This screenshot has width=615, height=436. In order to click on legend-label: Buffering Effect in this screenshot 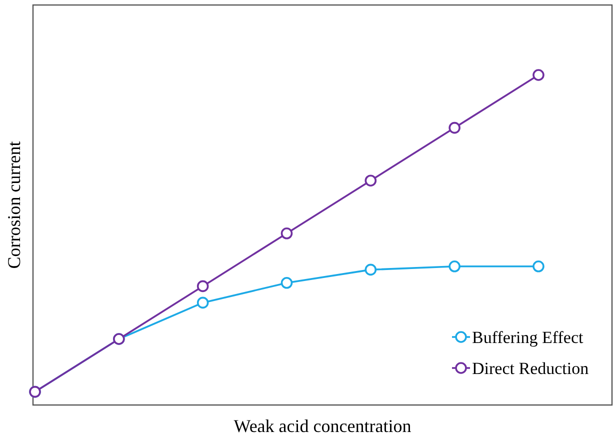, I will do `click(528, 337)`.